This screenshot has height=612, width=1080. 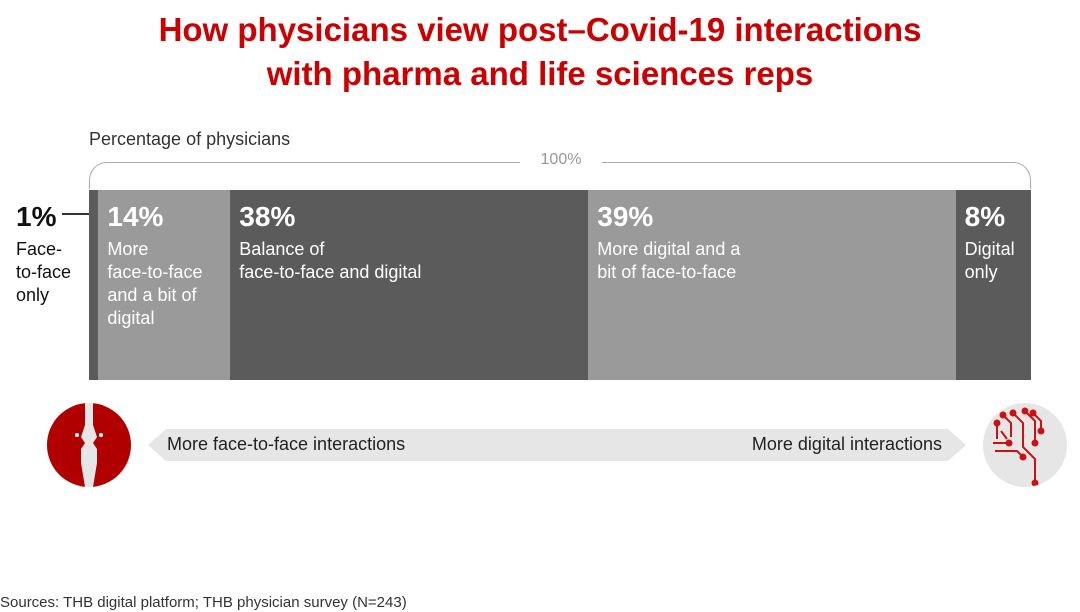 I want to click on segment-label: More digital and a bit of face-to-face, so click(x=669, y=260).